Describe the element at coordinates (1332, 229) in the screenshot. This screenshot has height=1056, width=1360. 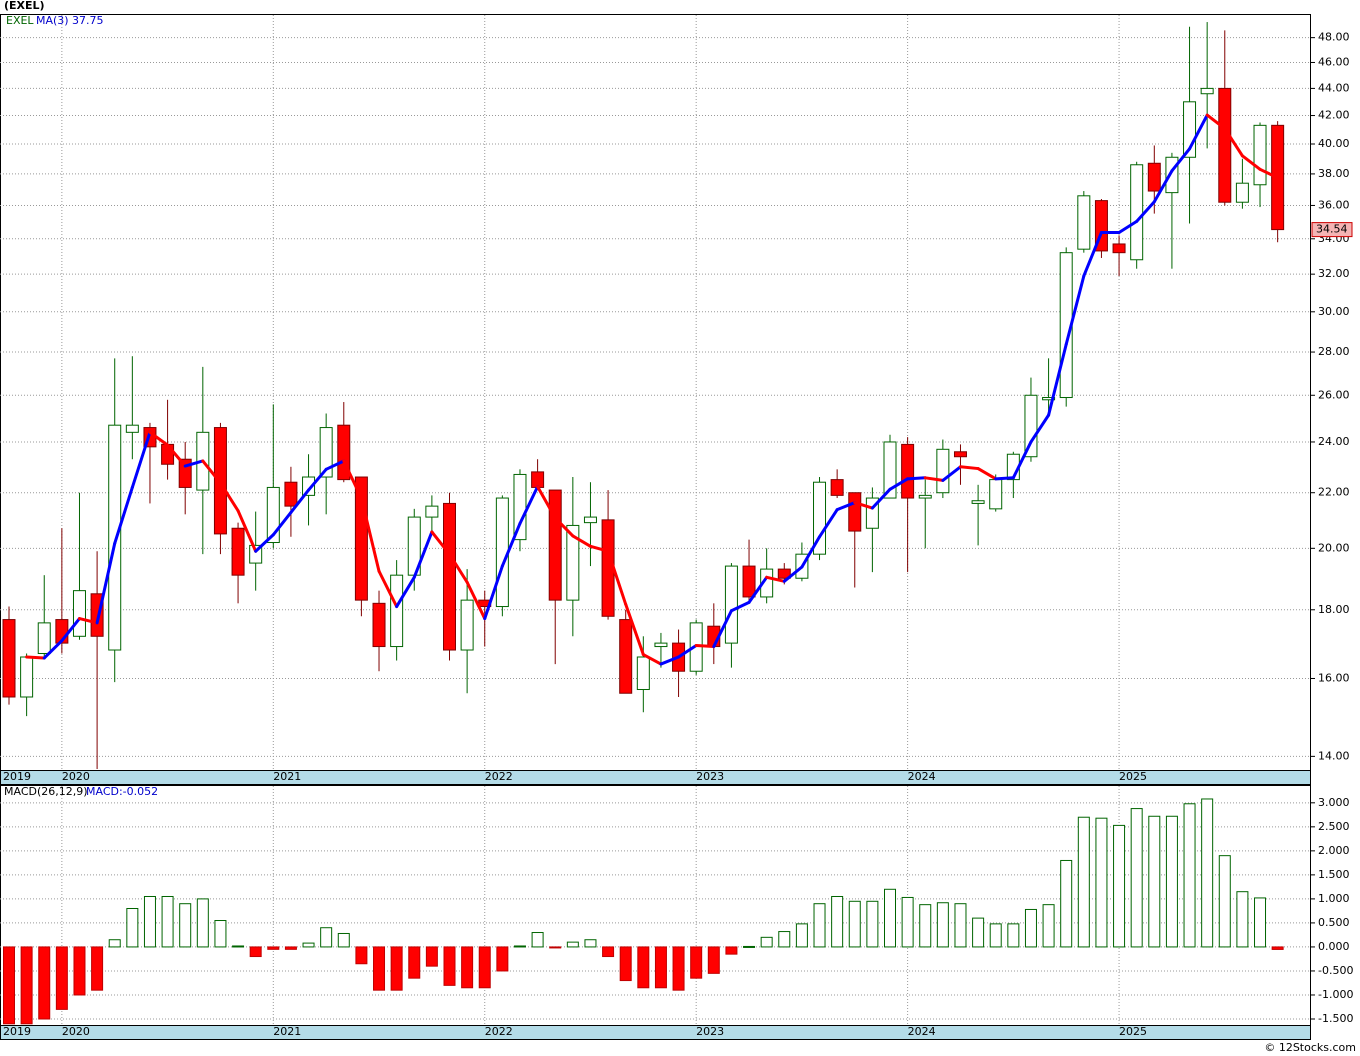
I see `last-price-label: 34.54` at that location.